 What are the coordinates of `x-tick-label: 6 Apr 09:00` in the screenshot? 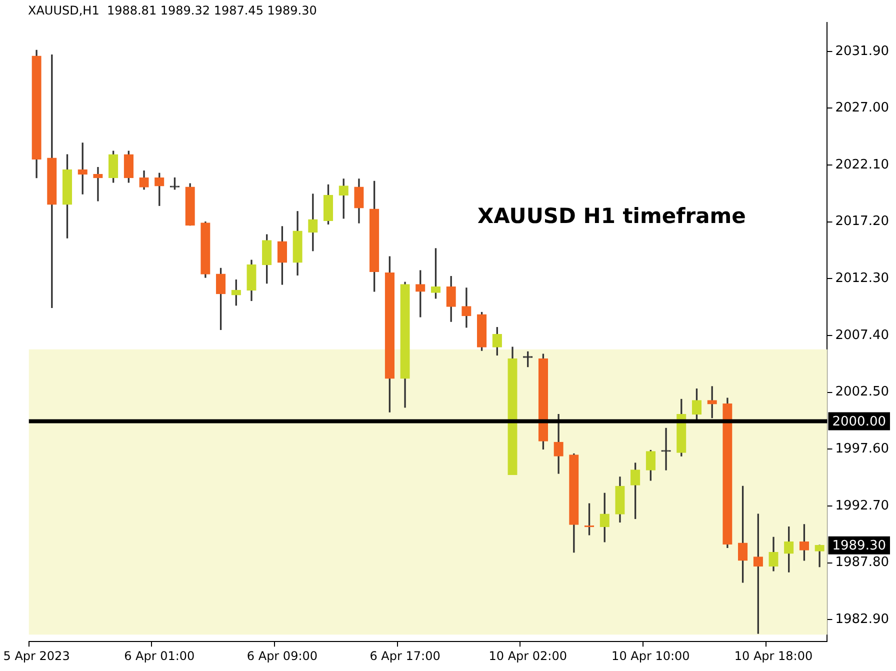 It's located at (282, 655).